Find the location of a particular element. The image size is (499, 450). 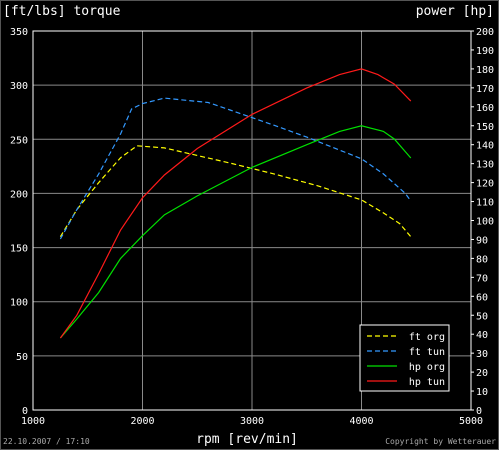

y-right-tick-label: 40 is located at coordinates (482, 335).